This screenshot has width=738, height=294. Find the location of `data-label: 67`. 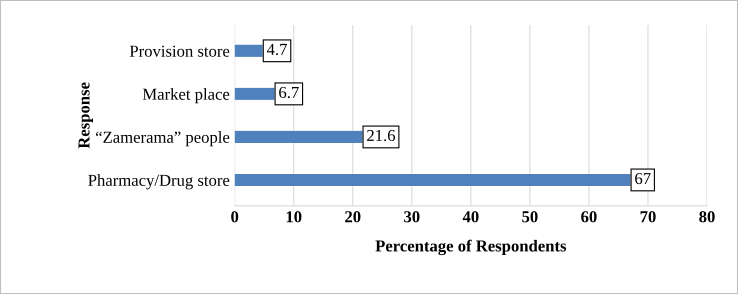

data-label: 67 is located at coordinates (643, 178).